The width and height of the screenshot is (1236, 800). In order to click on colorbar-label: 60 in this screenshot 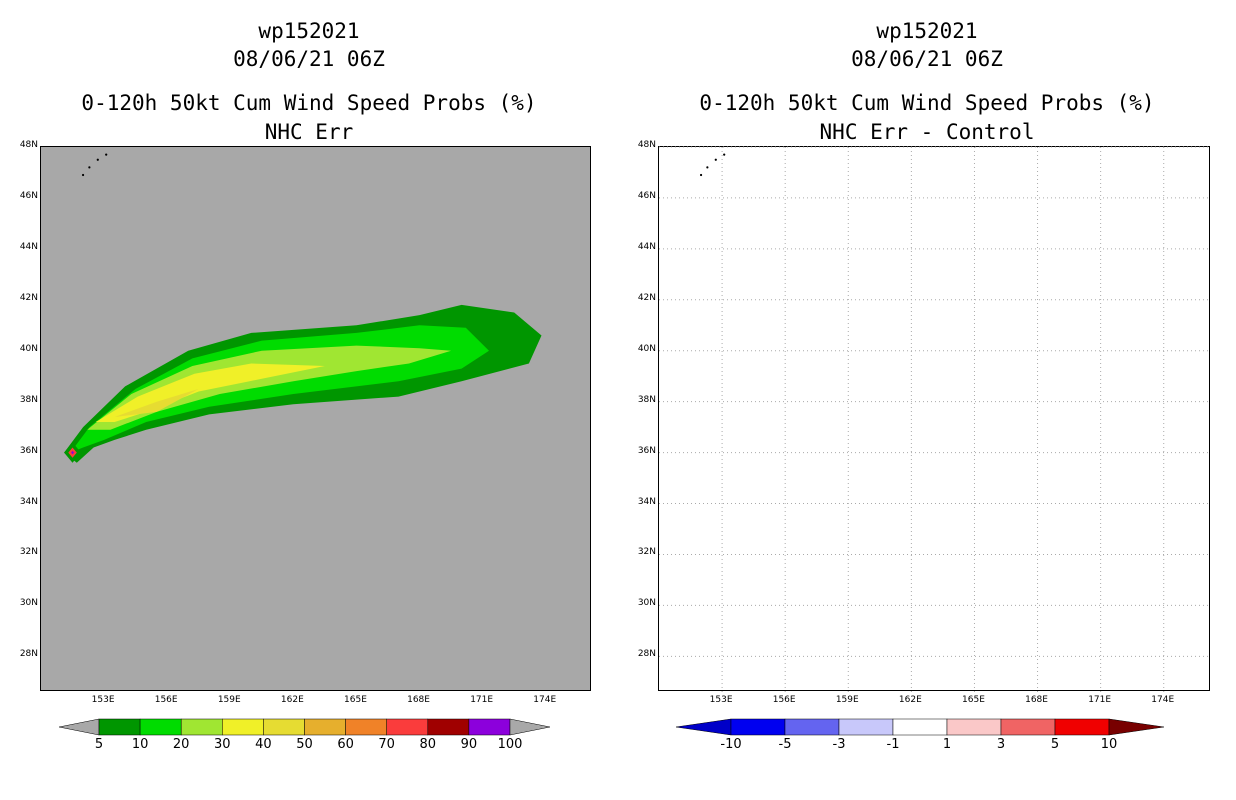, I will do `click(345, 744)`.